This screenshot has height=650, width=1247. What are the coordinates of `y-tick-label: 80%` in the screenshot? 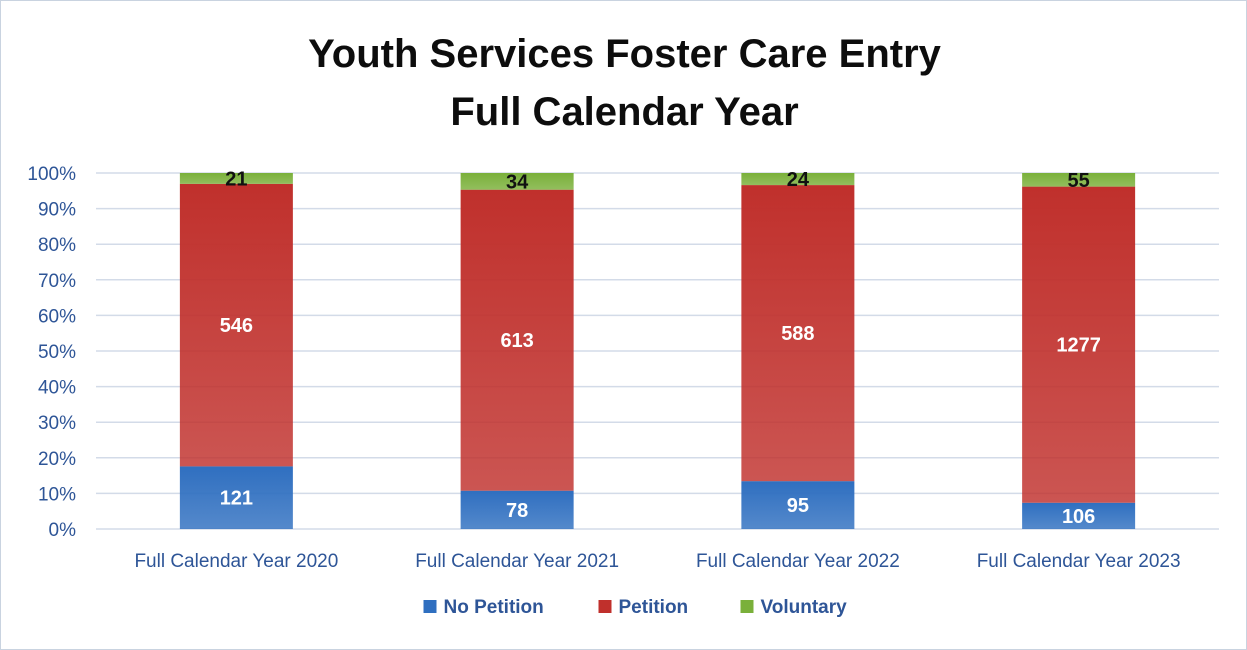 It's located at (57, 245).